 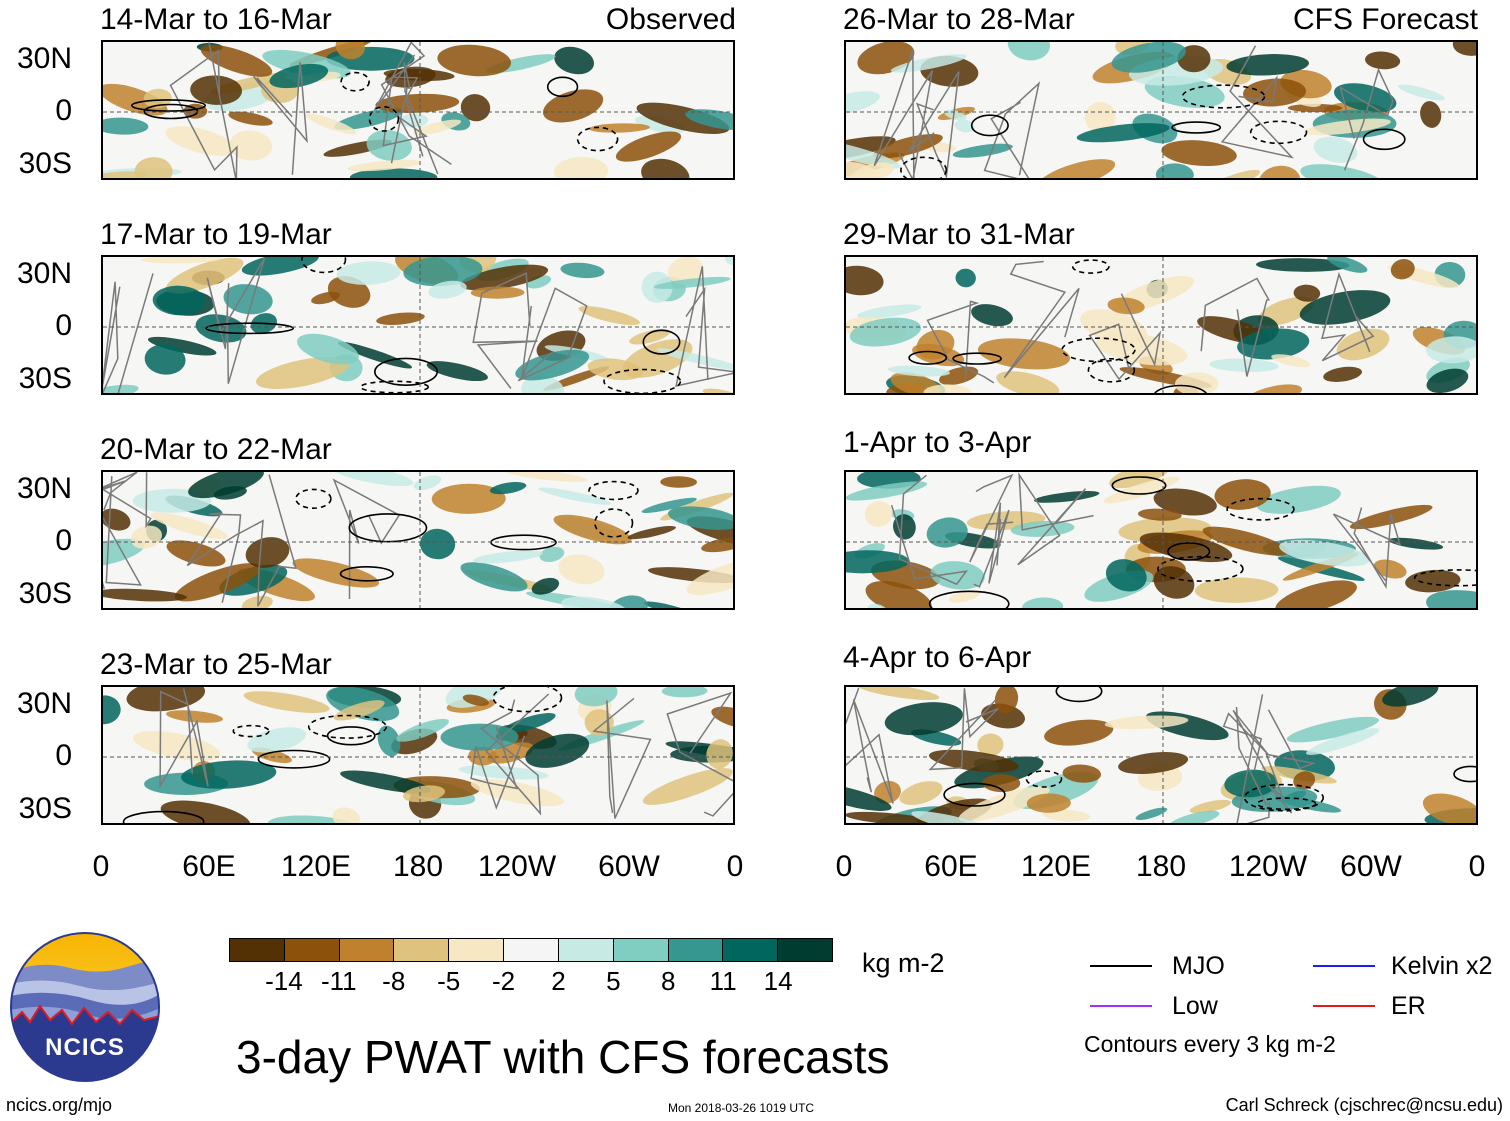 What do you see at coordinates (1210, 1044) in the screenshot?
I see `contour-interval-note: Contours every 3 kg m-2` at bounding box center [1210, 1044].